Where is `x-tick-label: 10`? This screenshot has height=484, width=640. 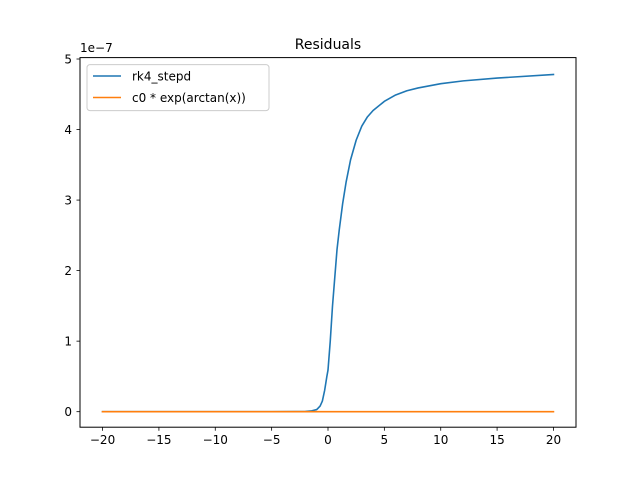 x-tick-label: 10 is located at coordinates (440, 440).